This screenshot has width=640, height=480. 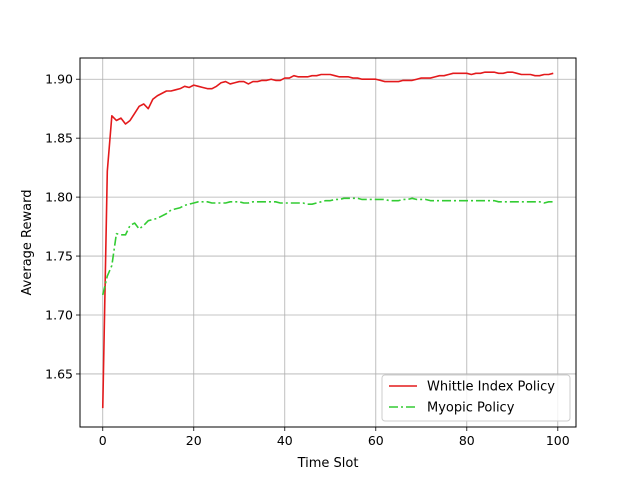 What do you see at coordinates (558, 440) in the screenshot?
I see `x-tick-label: 100` at bounding box center [558, 440].